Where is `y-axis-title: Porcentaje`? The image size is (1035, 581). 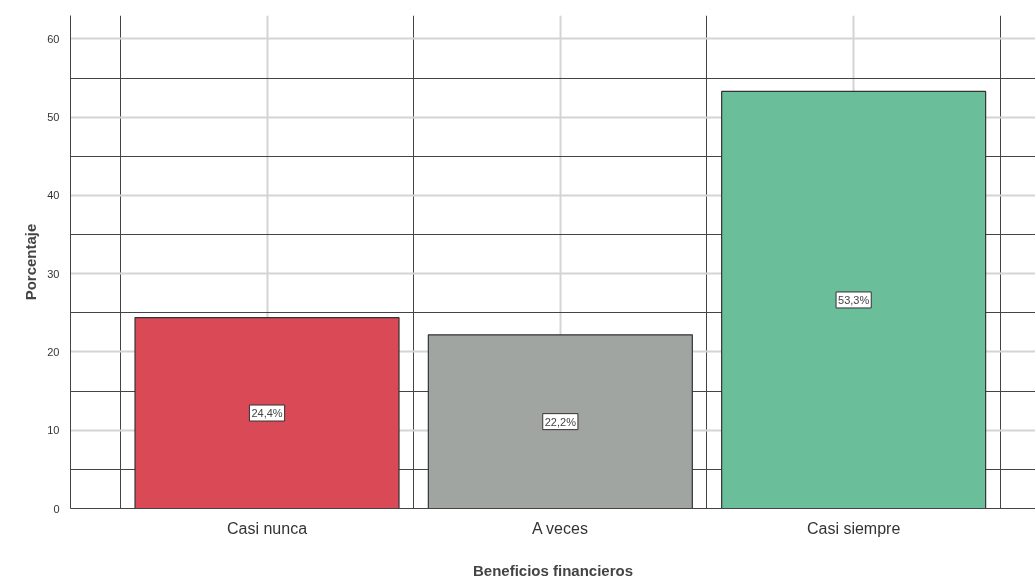
y-axis-title: Porcentaje is located at coordinates (31, 262).